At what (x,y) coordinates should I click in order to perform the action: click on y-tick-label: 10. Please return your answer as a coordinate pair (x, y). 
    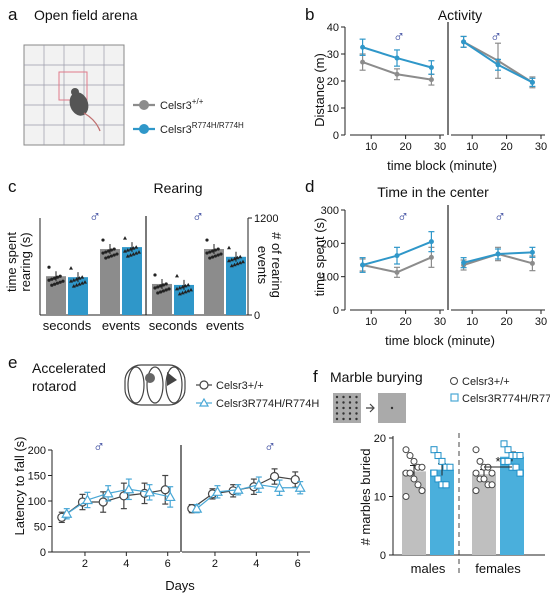
    Looking at the image, I should click on (380, 498).